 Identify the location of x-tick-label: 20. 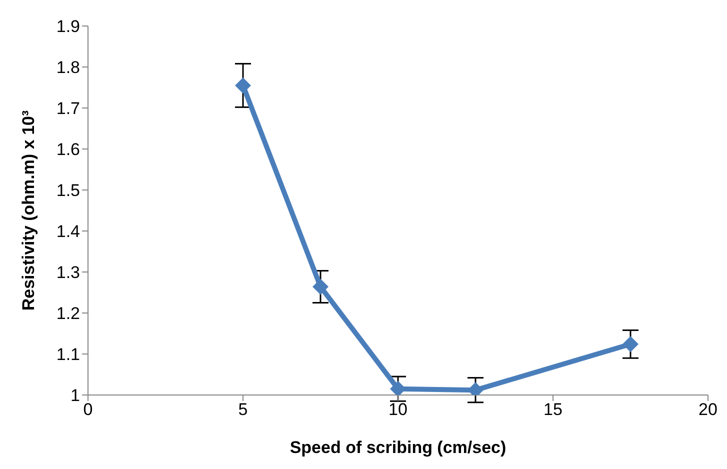
(708, 410).